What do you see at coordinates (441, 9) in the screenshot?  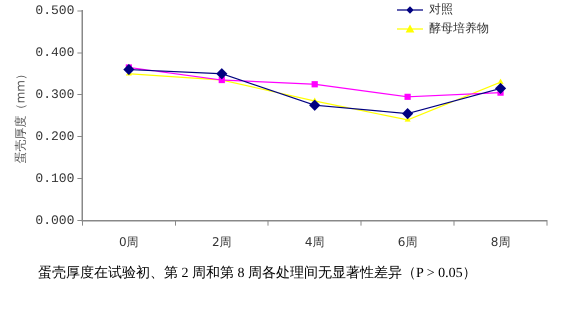 I see `legend-label: 对照` at bounding box center [441, 9].